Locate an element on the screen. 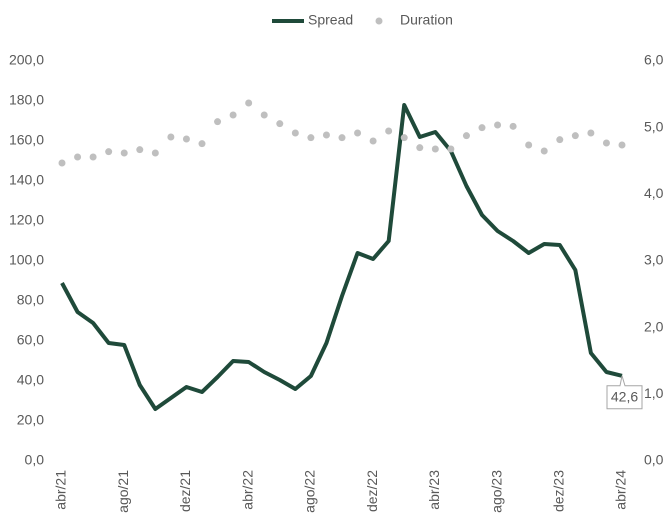 This screenshot has height=521, width=666. y-tick-label: 160,0 is located at coordinates (26, 140).